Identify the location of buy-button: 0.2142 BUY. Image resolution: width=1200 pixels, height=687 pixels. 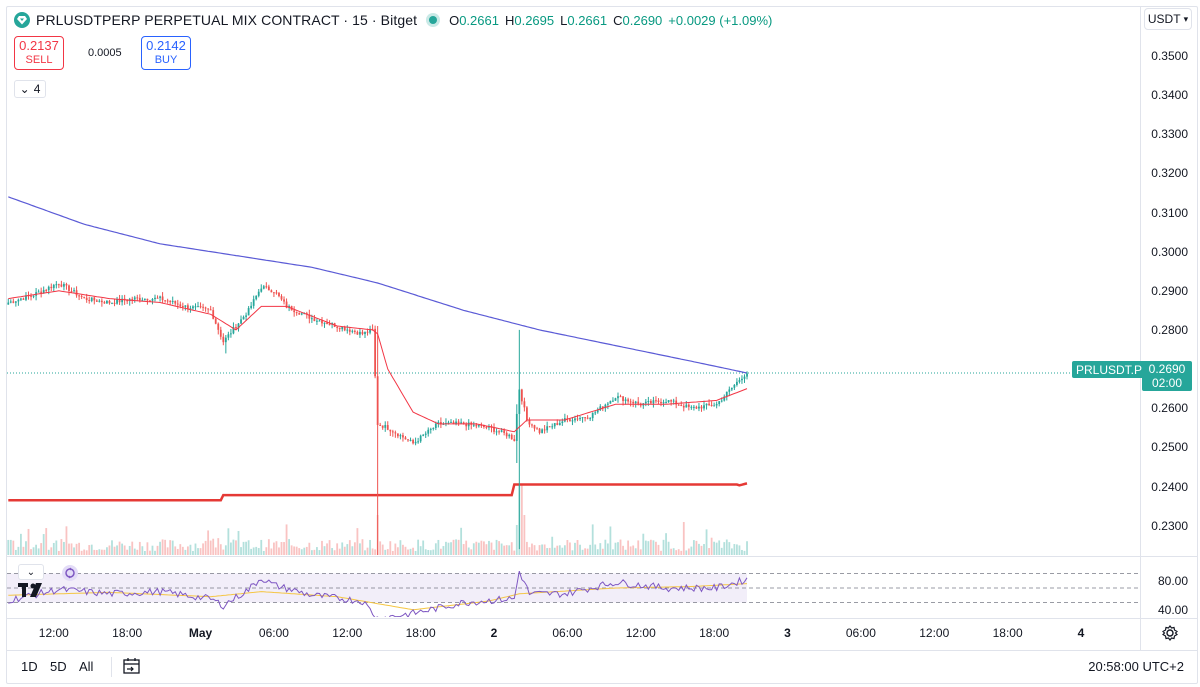
(166, 53).